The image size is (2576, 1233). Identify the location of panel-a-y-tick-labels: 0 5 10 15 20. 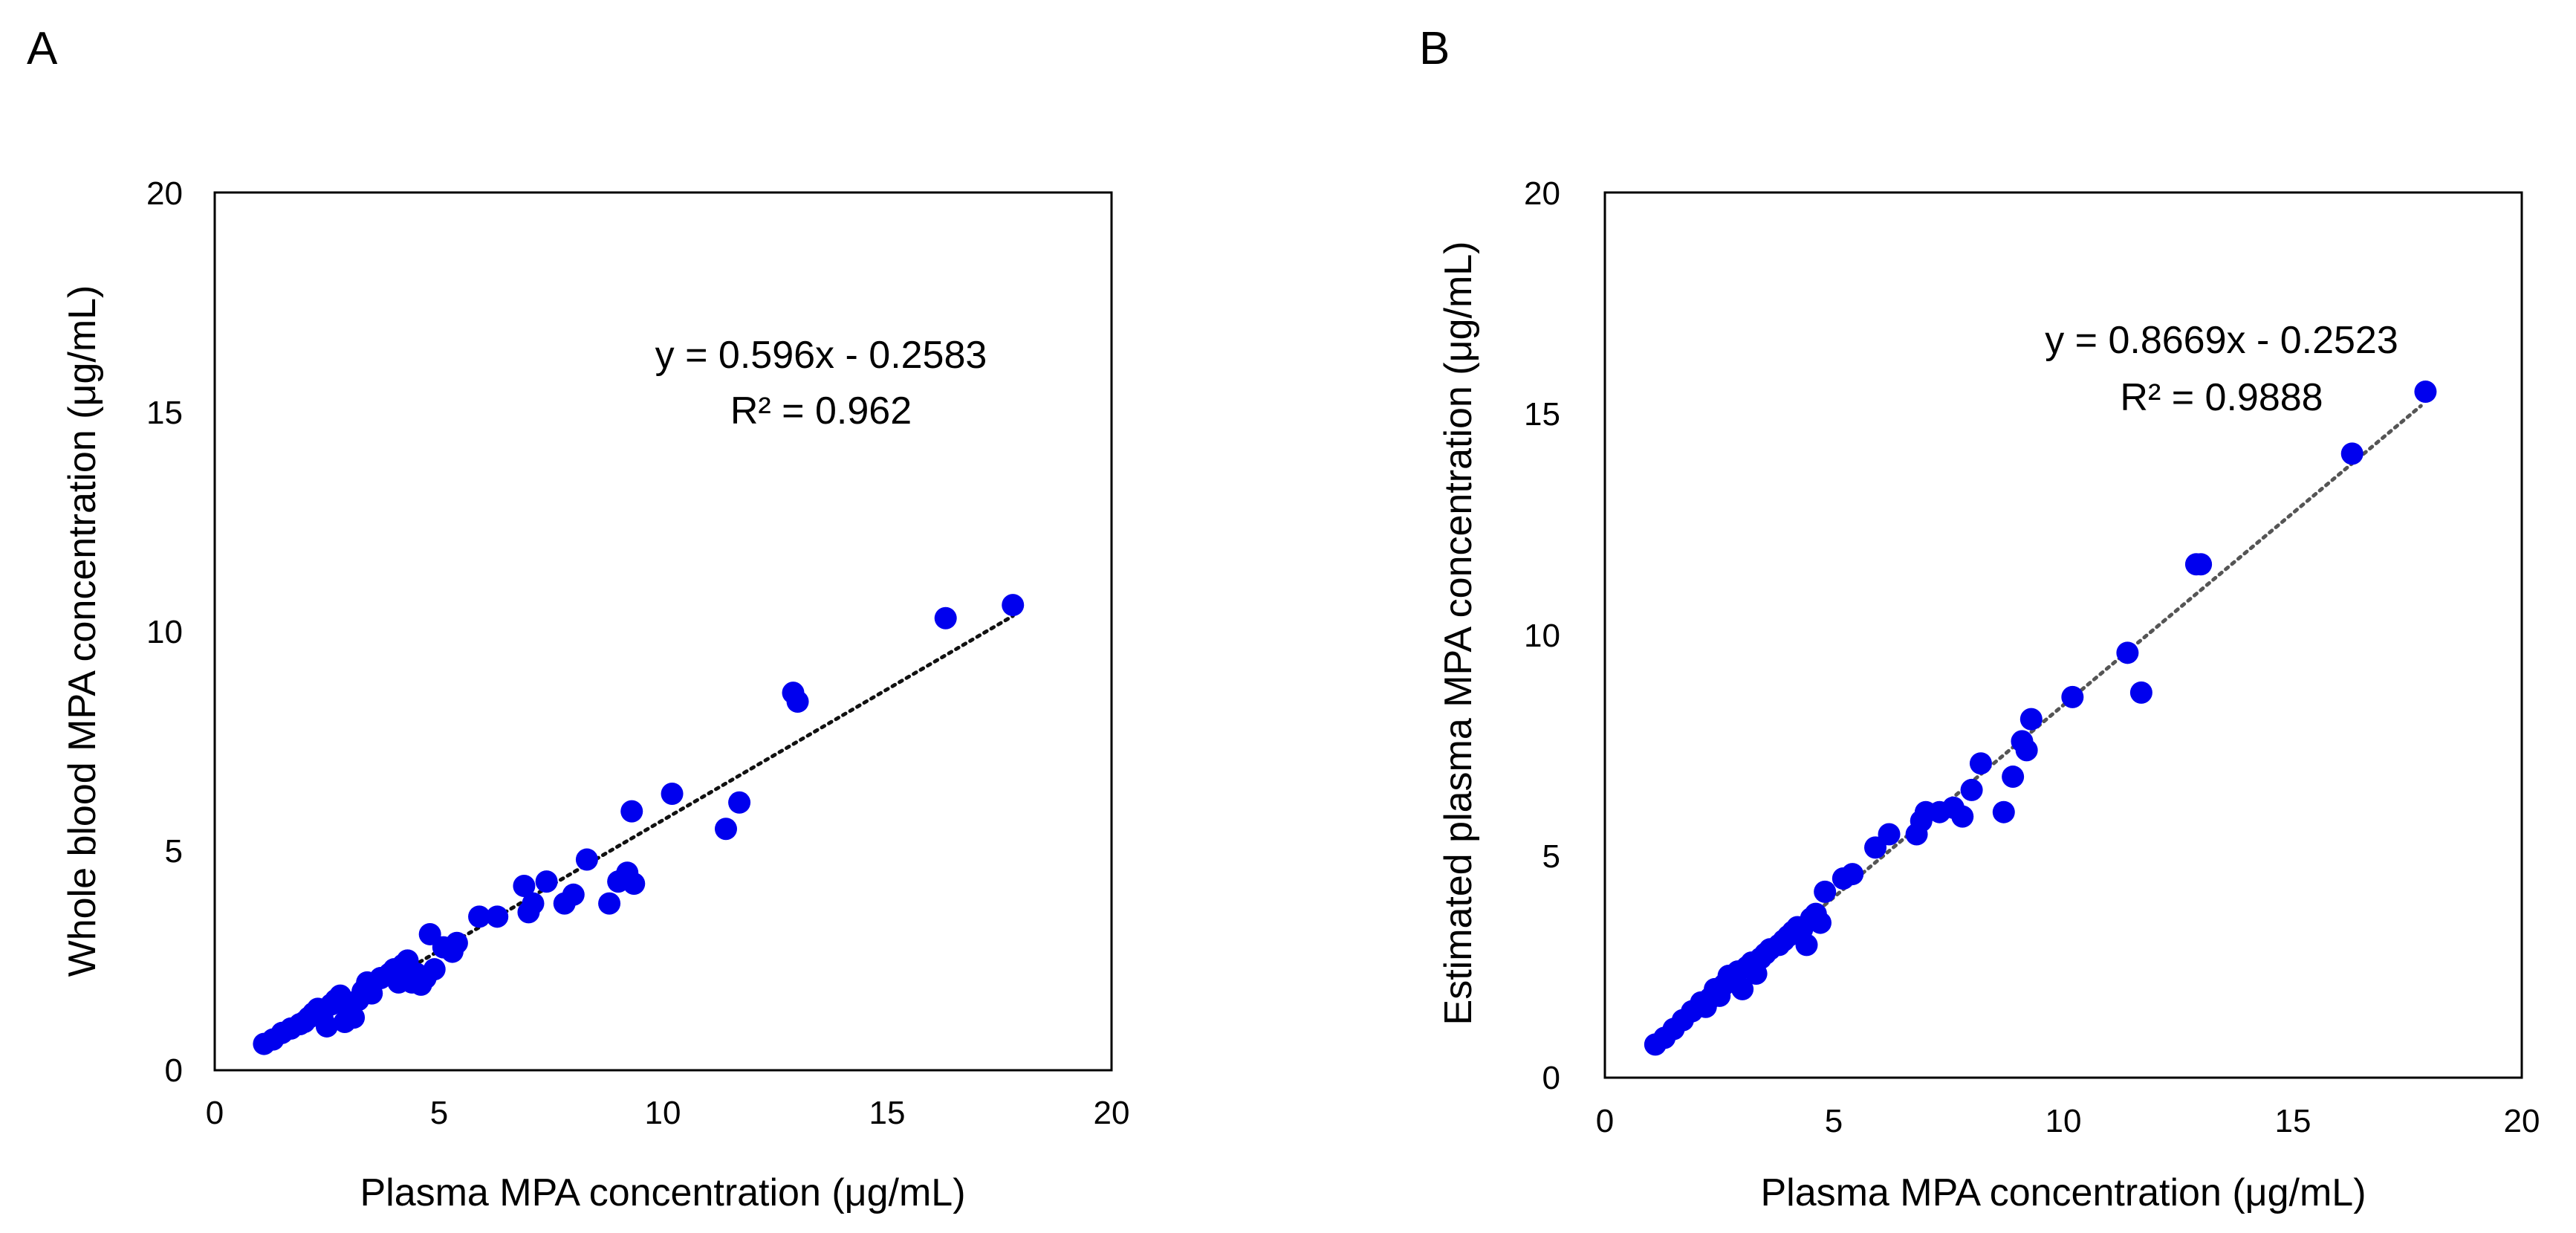
(164, 632).